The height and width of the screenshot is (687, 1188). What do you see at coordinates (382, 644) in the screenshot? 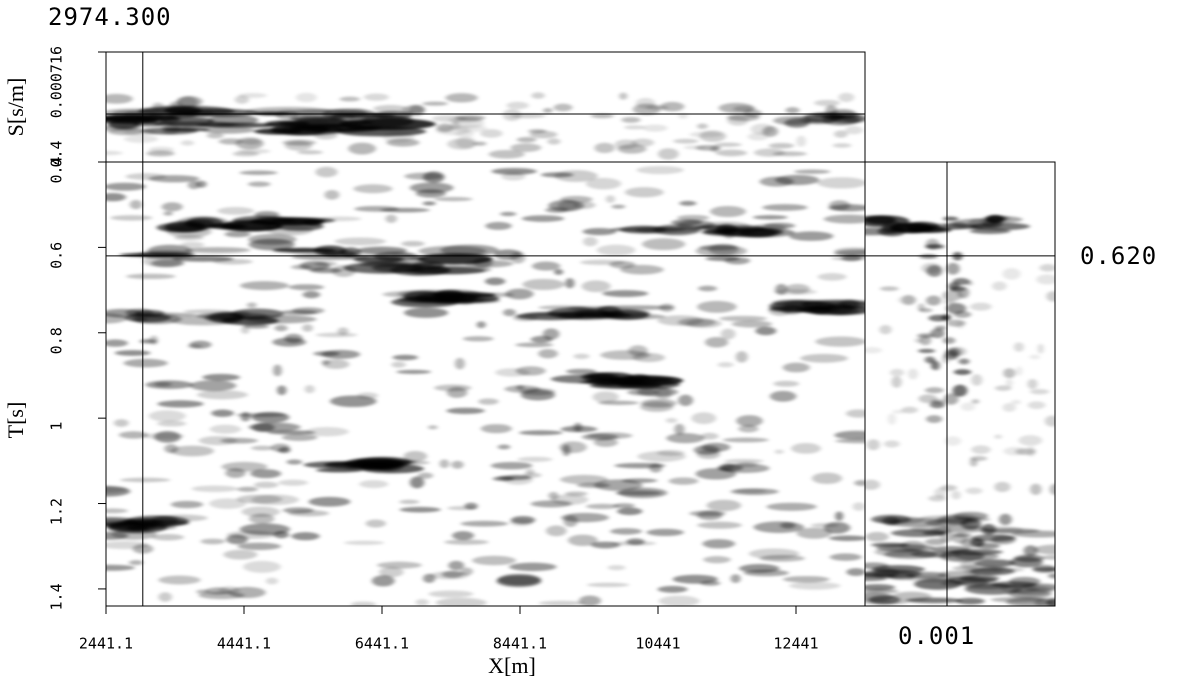
I see `x-tick-label: 6441.1` at bounding box center [382, 644].